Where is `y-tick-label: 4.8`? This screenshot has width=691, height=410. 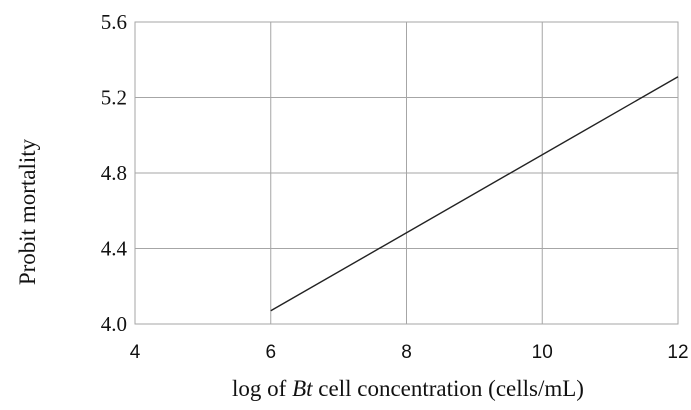
y-tick-label: 4.8 is located at coordinates (114, 173).